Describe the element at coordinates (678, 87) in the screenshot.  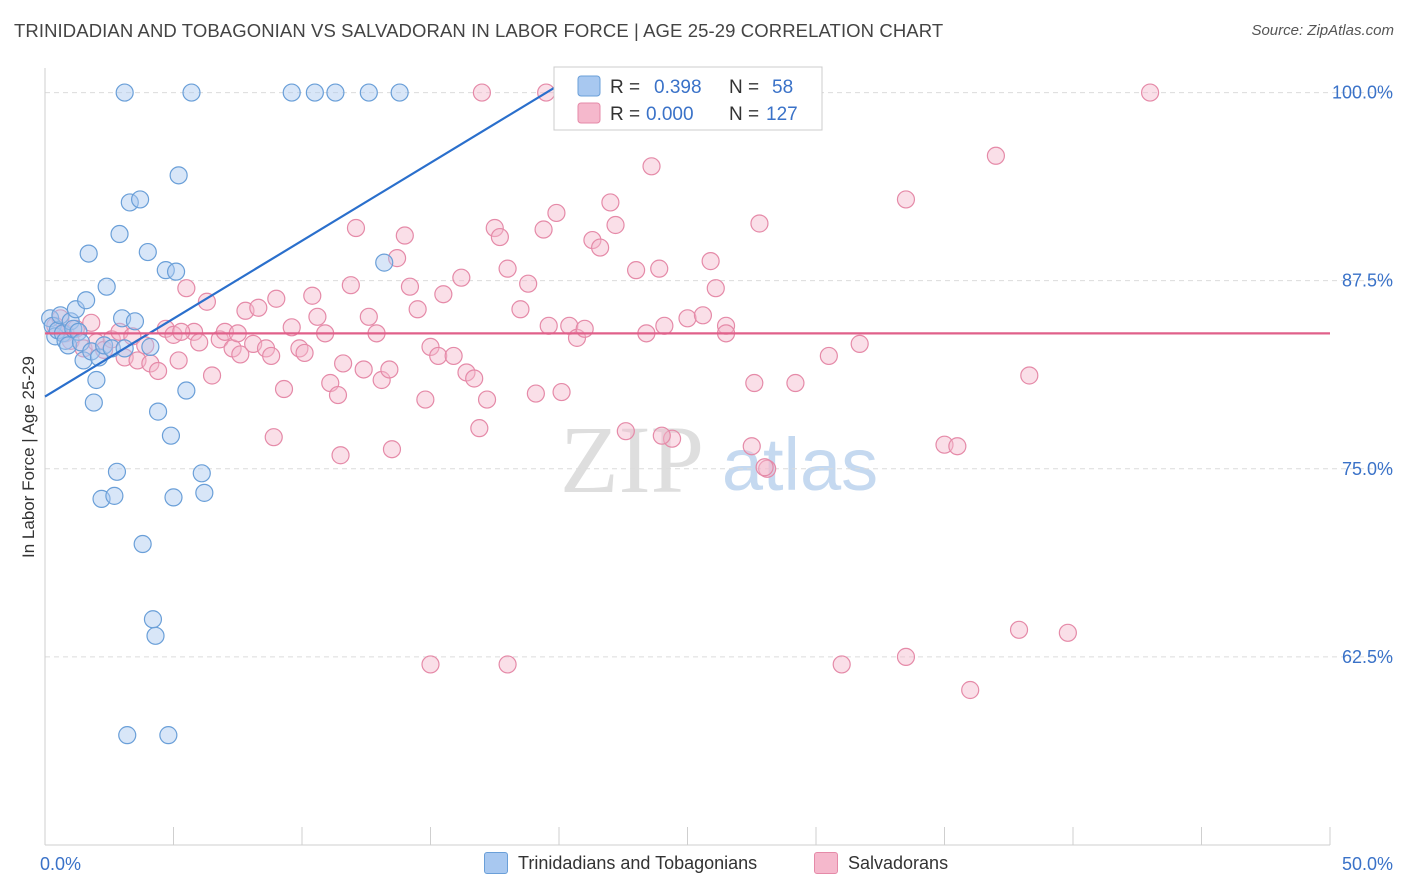
I see `legend-r-value-1: 0.398` at that location.